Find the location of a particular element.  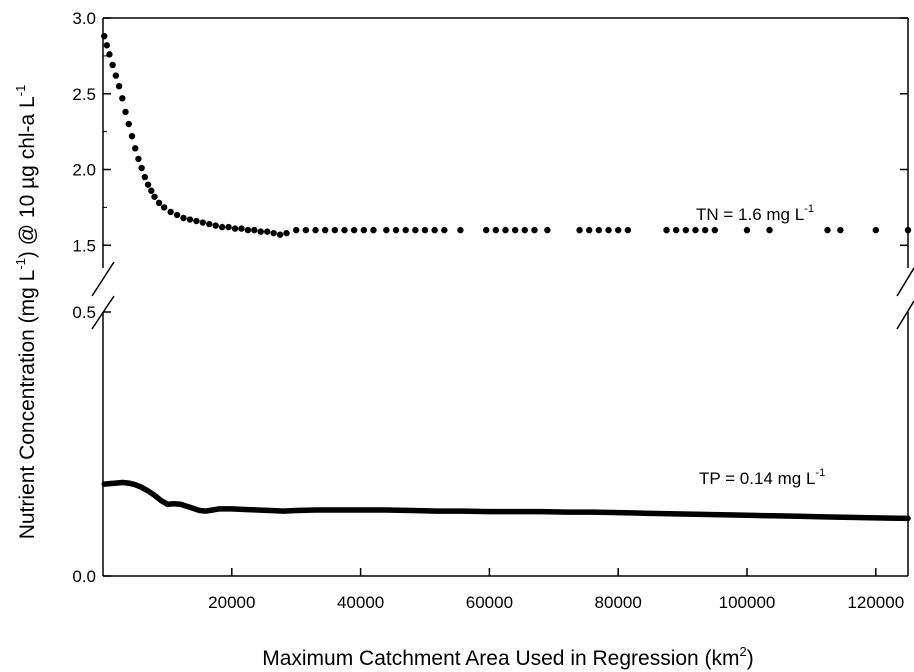

y-tick-label: 2.5 is located at coordinates (84, 94).